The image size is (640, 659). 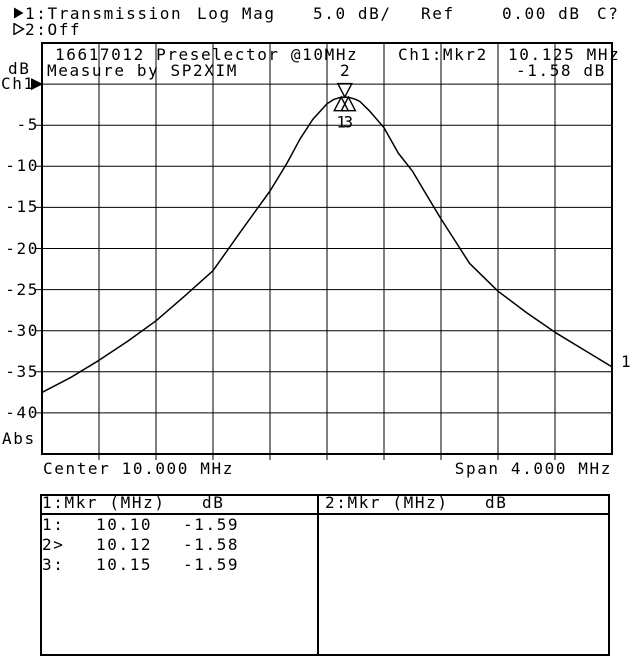 I want to click on marker-readout-channel: Ch1:Mkr2, so click(x=443, y=54).